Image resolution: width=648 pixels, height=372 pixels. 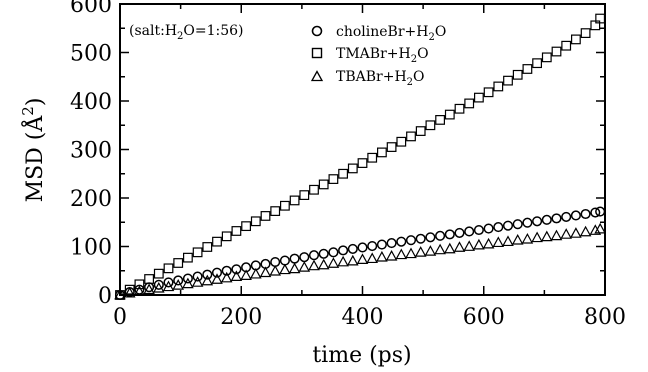 I want to click on y-tick-label: 400, so click(x=91, y=102).